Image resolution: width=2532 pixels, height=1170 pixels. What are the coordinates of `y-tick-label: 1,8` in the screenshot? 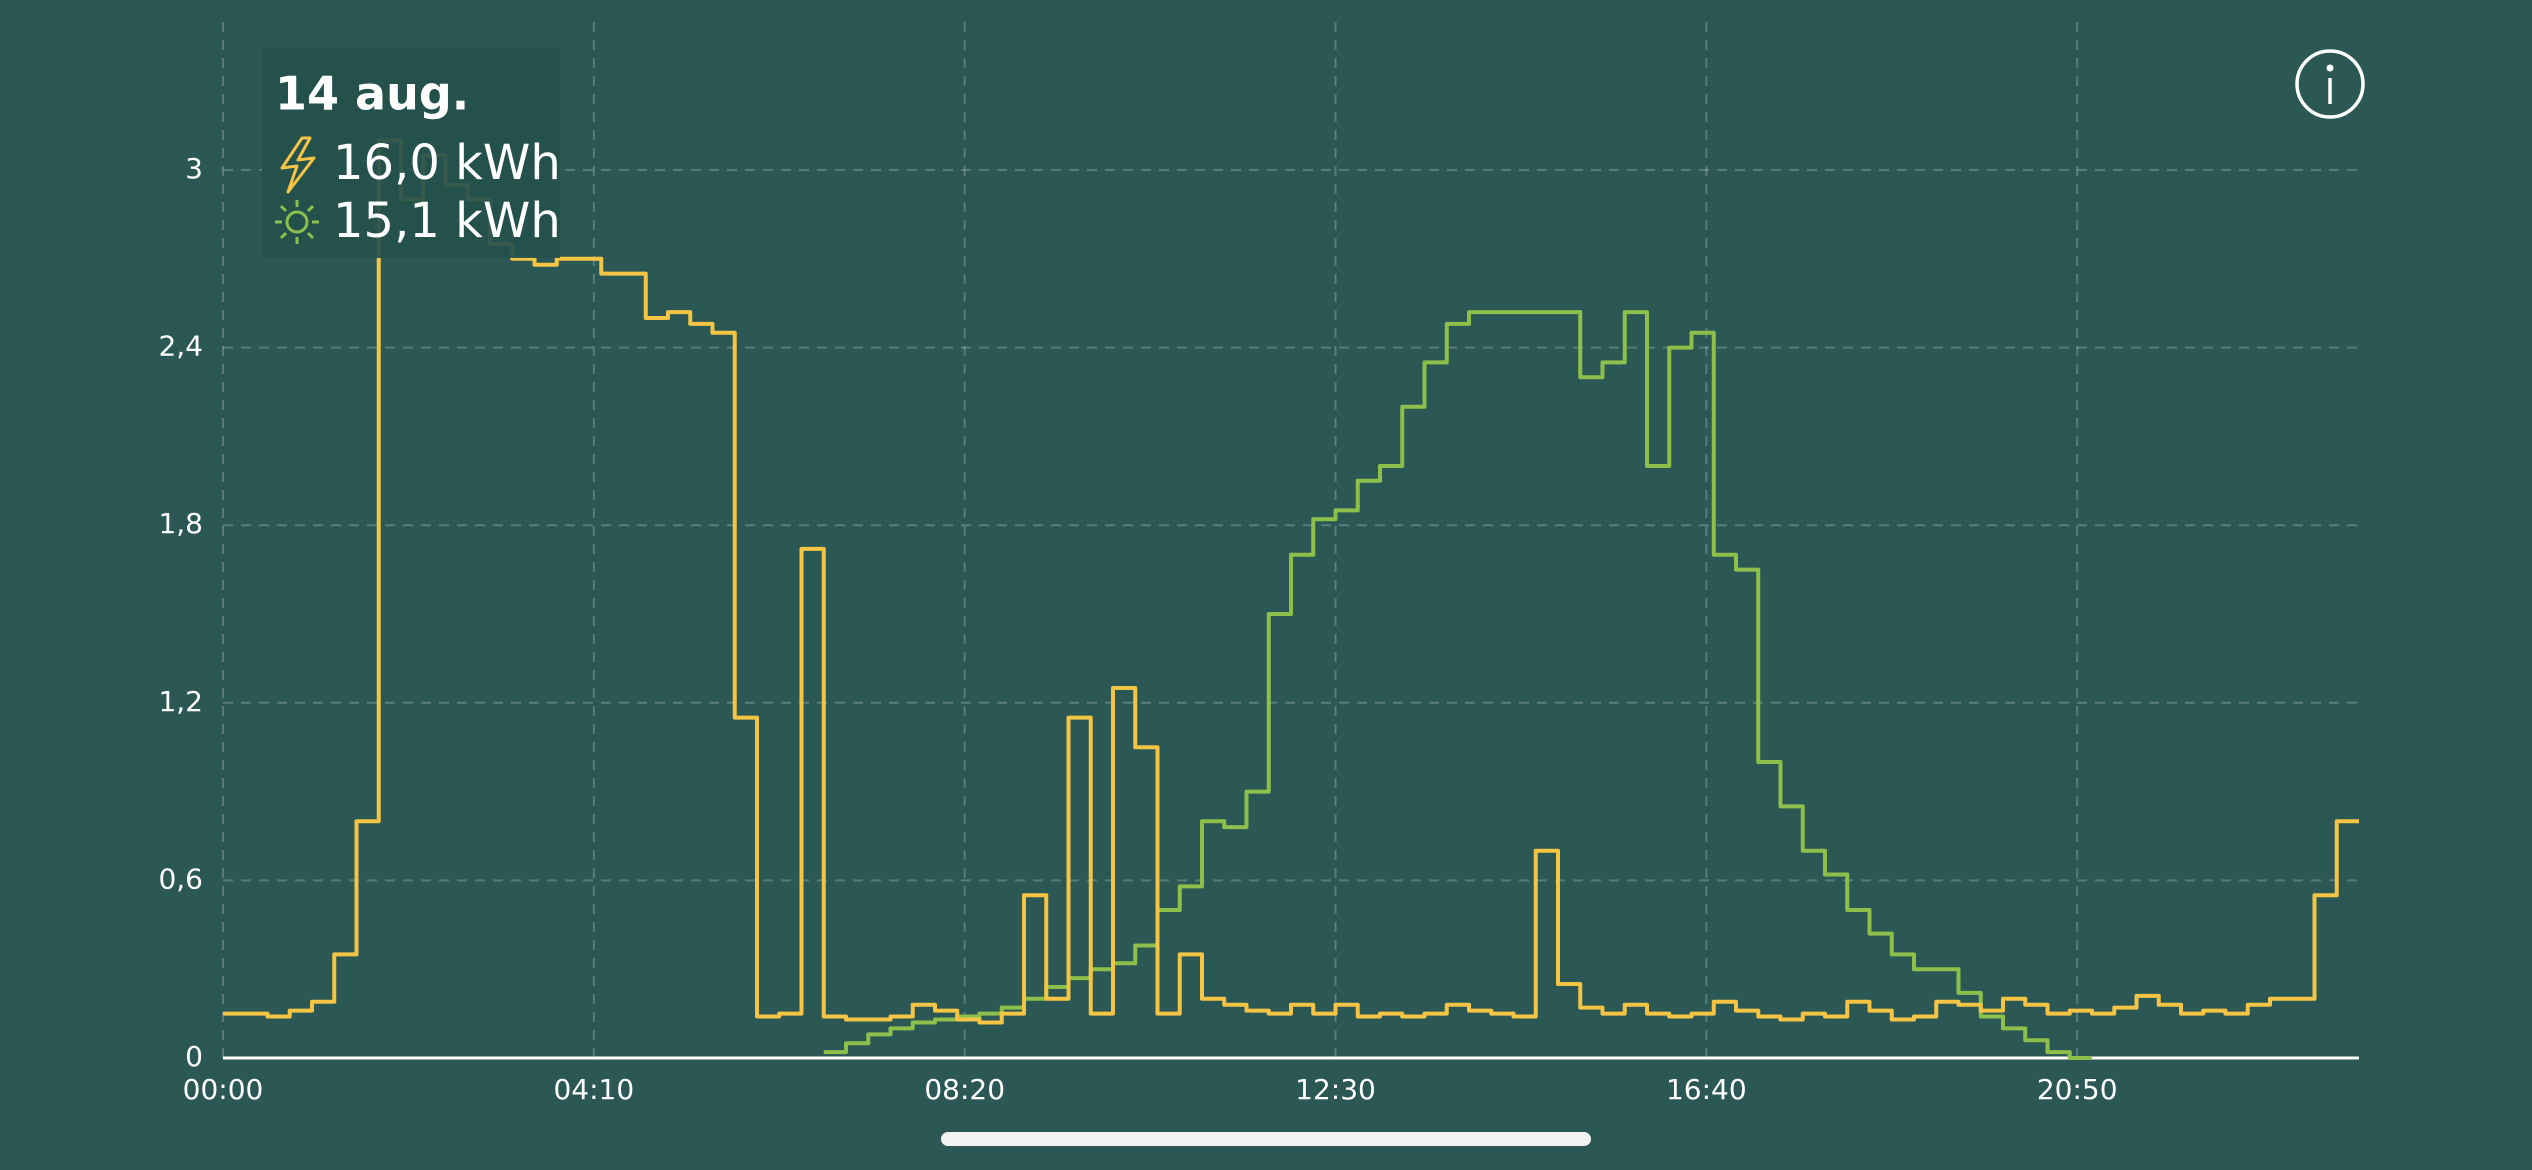 It's located at (180, 523).